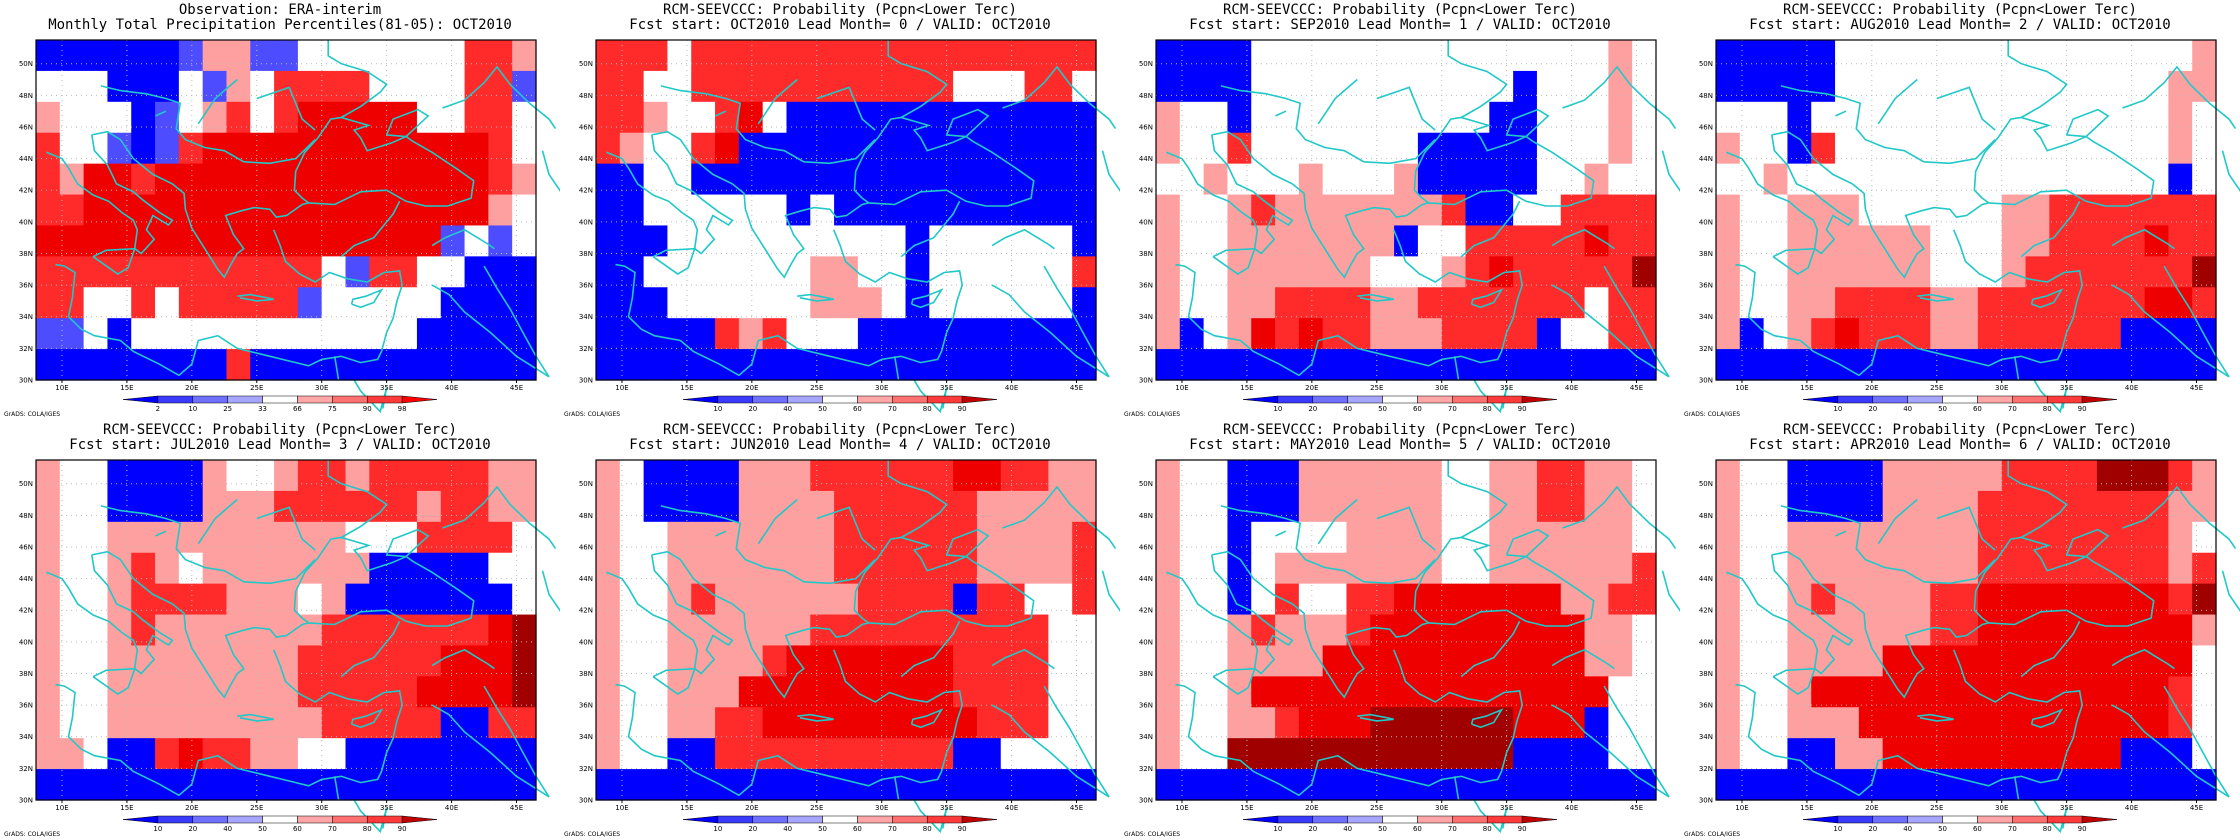 This screenshot has height=840, width=2240. I want to click on lon-tick-label: 45E, so click(1636, 388).